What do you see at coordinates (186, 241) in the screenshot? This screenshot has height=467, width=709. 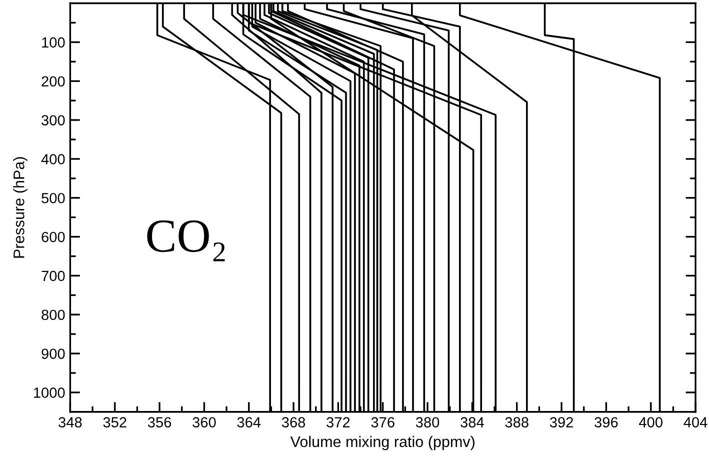 I see `annotation: CO₂` at bounding box center [186, 241].